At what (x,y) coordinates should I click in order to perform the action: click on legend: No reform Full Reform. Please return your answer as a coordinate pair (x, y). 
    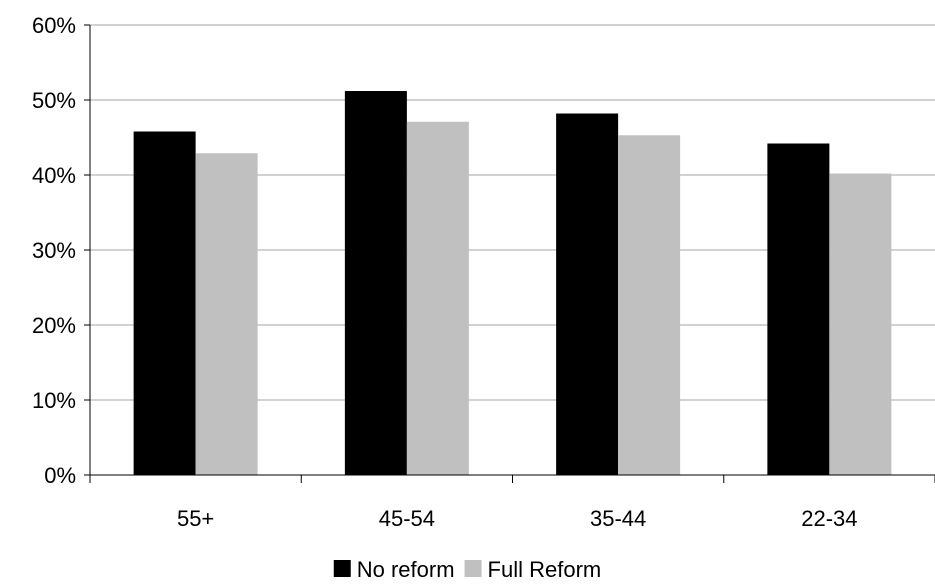
    Looking at the image, I should click on (467, 569).